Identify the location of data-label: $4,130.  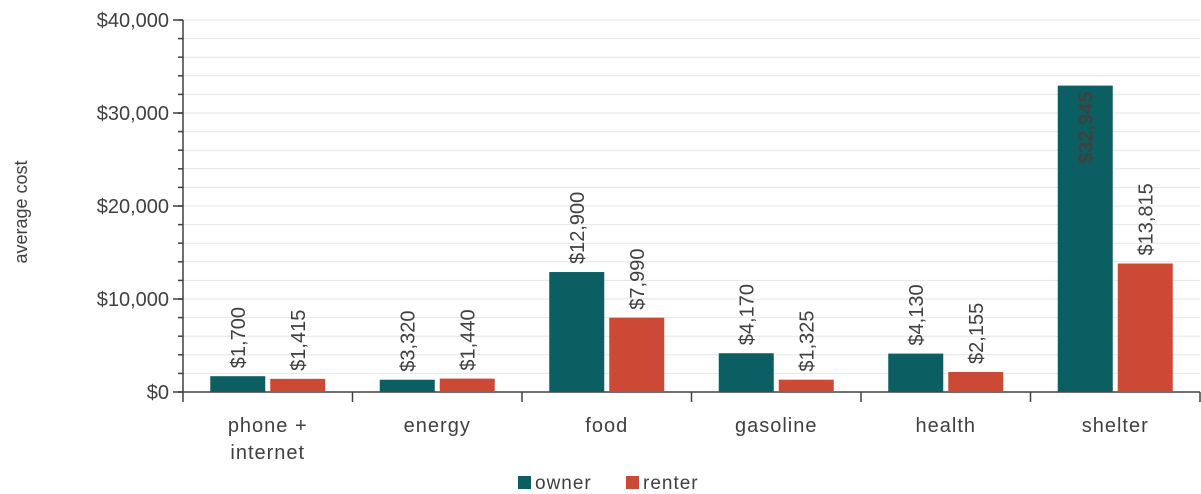
(917, 314).